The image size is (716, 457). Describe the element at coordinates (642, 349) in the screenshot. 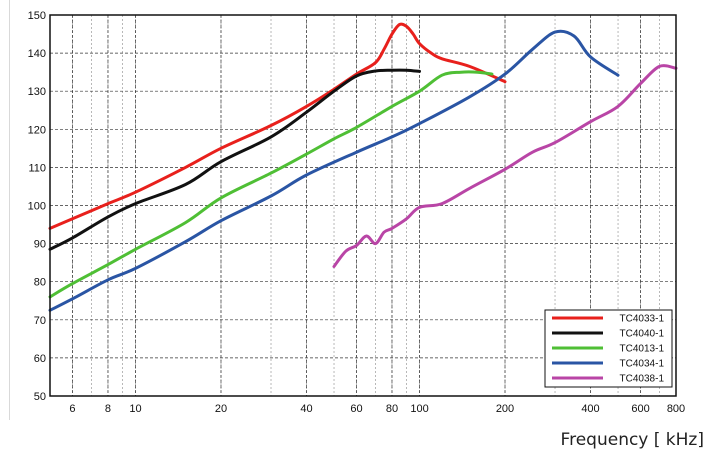

I see `legend-label: TC4013-1` at that location.